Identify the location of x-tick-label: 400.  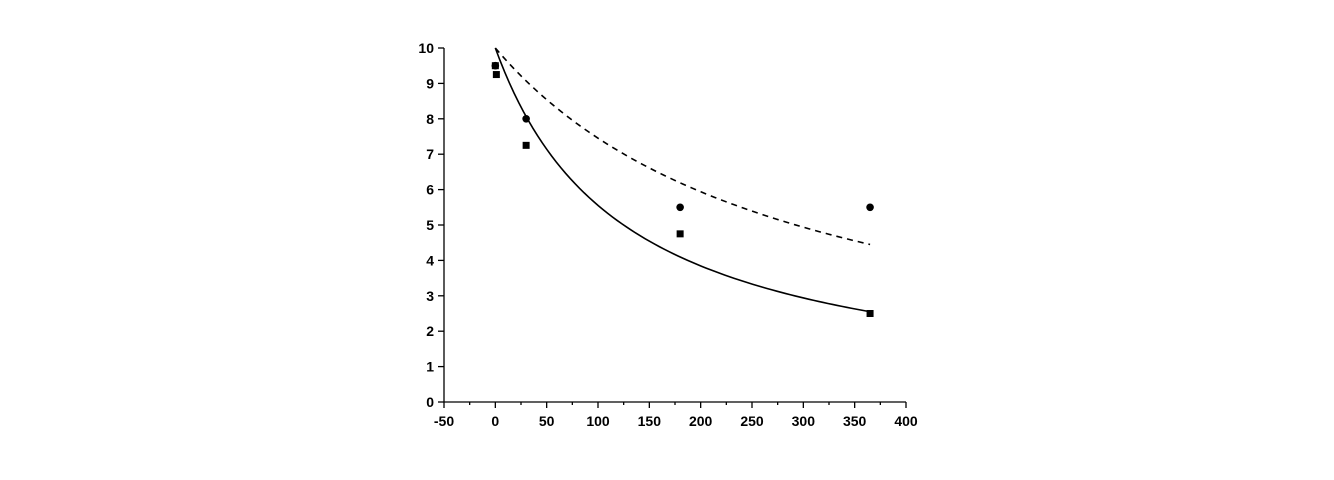
(906, 421).